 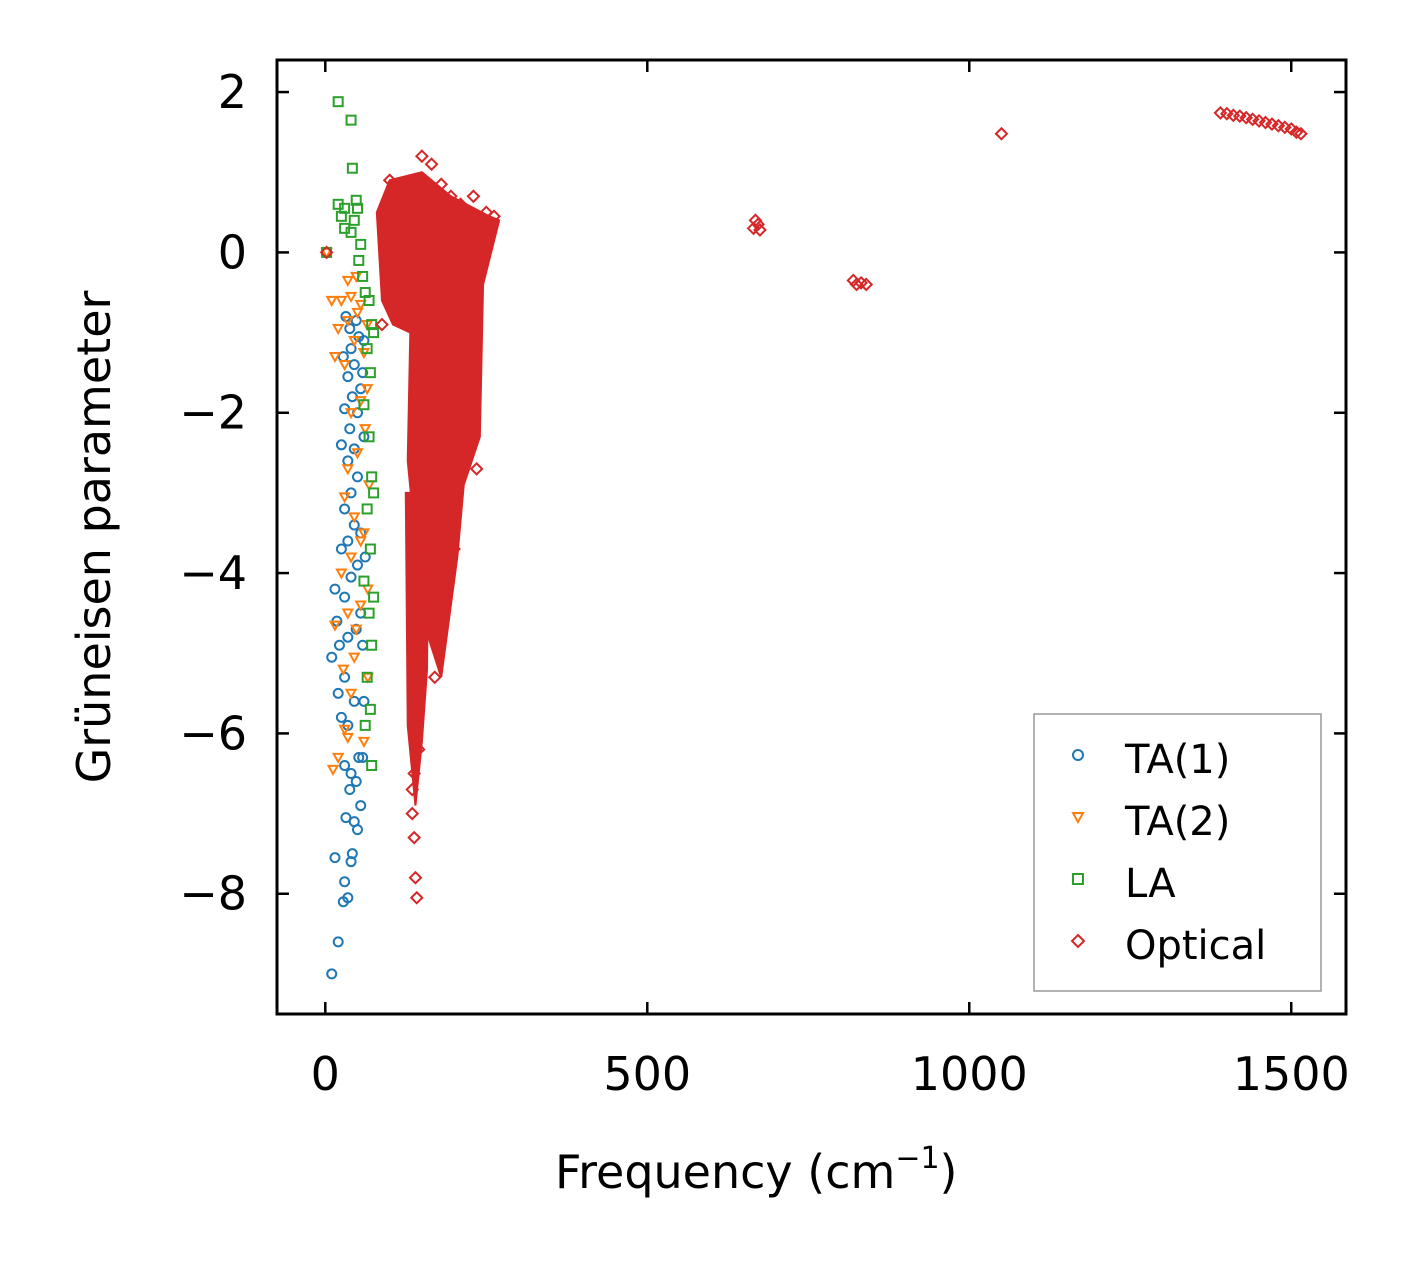 I want to click on legend-markers, so click(x=1078, y=849).